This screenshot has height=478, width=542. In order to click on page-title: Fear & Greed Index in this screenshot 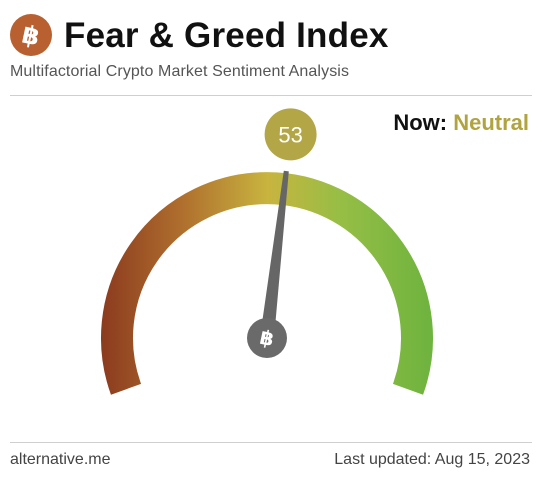, I will do `click(226, 35)`.